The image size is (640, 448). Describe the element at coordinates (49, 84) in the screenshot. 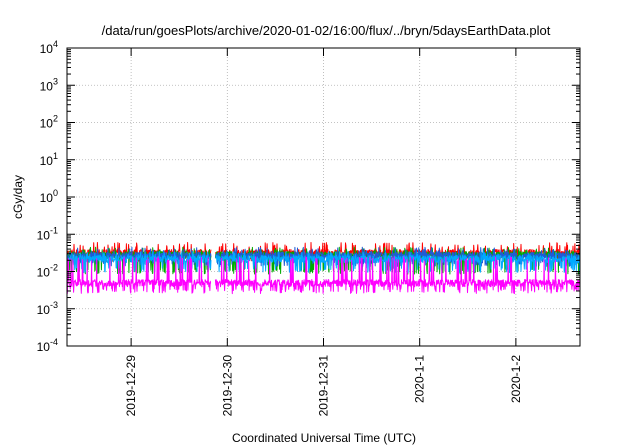

I see `y-tick-label: 10³` at that location.